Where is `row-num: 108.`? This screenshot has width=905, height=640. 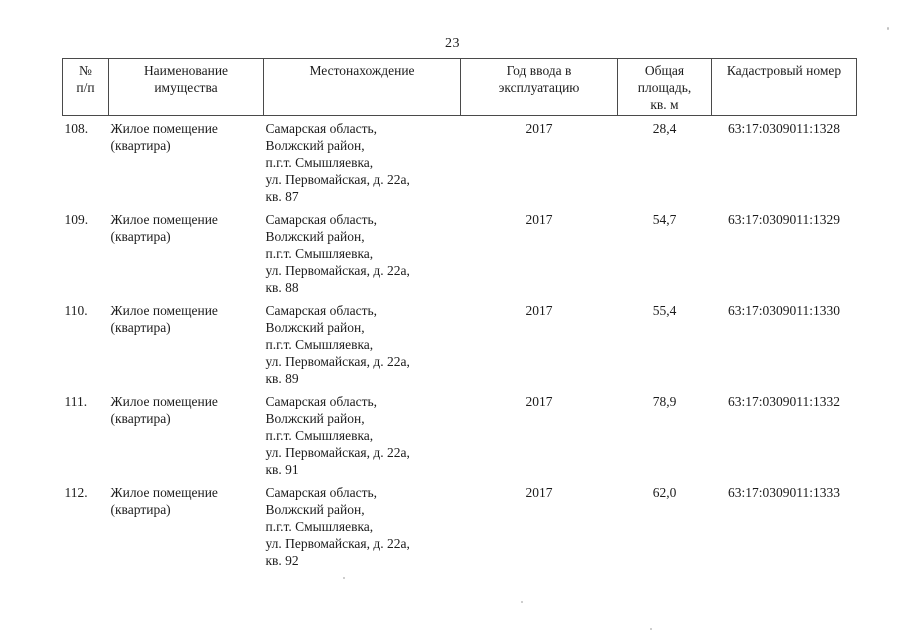 row-num: 108. is located at coordinates (76, 128).